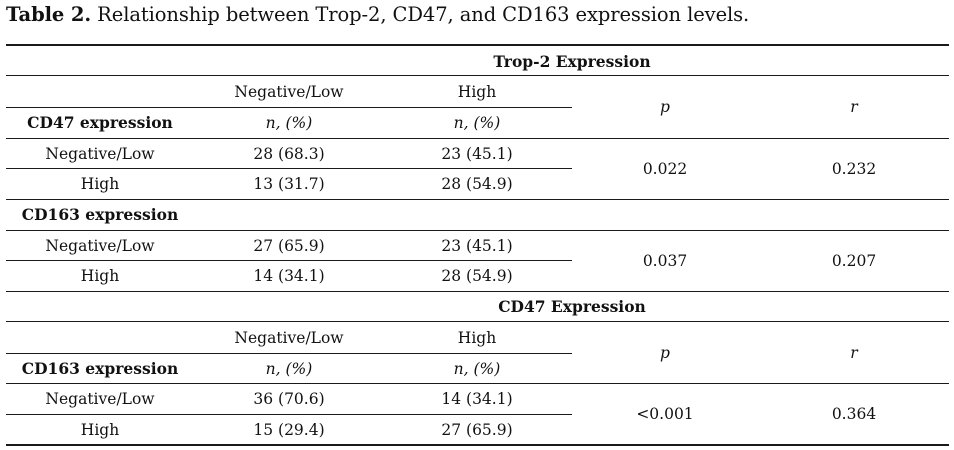  I want to click on top-rule, so click(477, 45).